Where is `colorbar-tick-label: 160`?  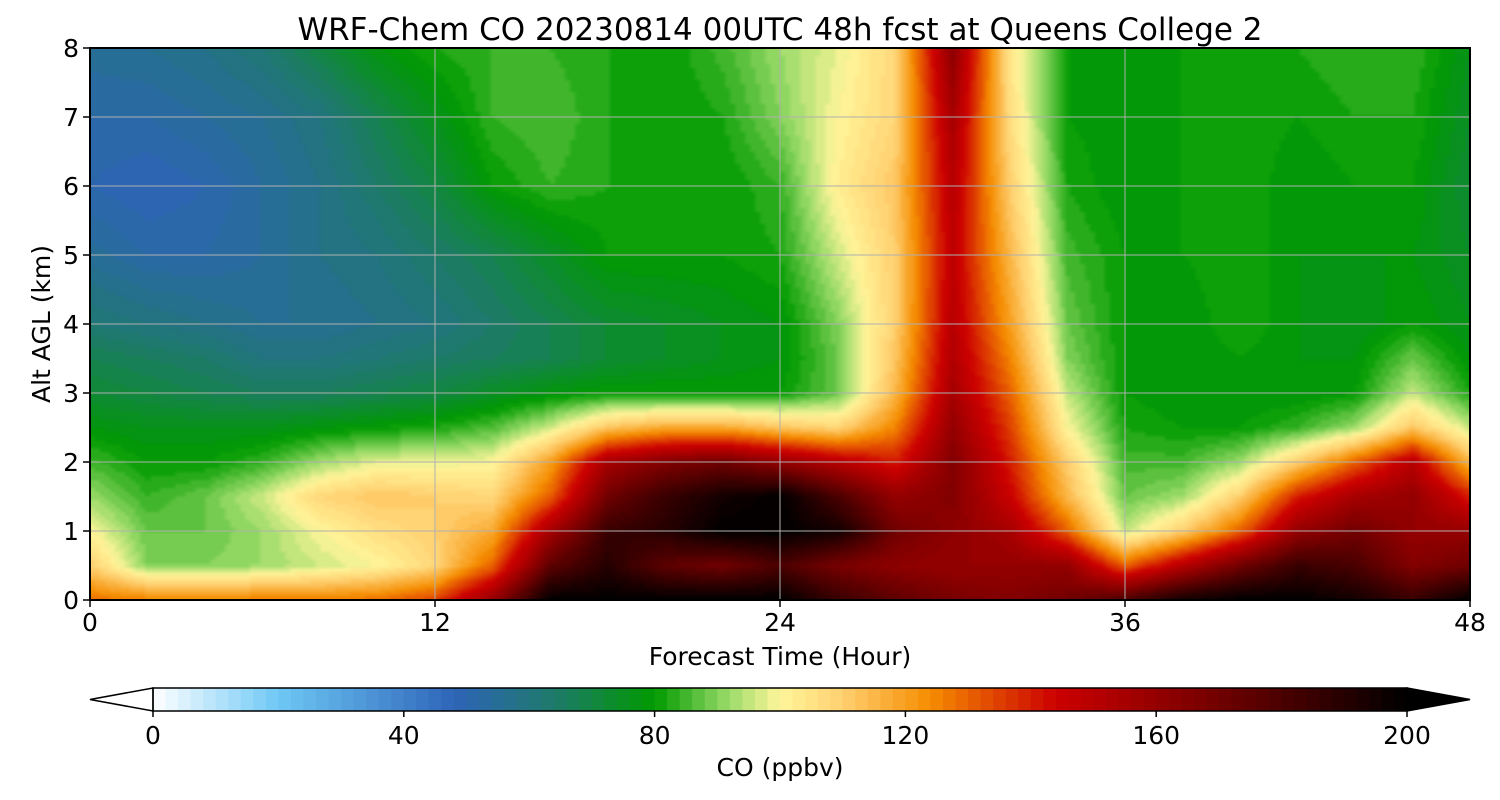 colorbar-tick-label: 160 is located at coordinates (1156, 735).